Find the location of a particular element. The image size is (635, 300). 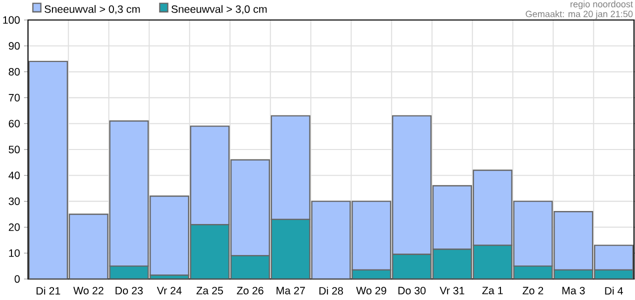

x-tick-label: Do 23 is located at coordinates (129, 290).